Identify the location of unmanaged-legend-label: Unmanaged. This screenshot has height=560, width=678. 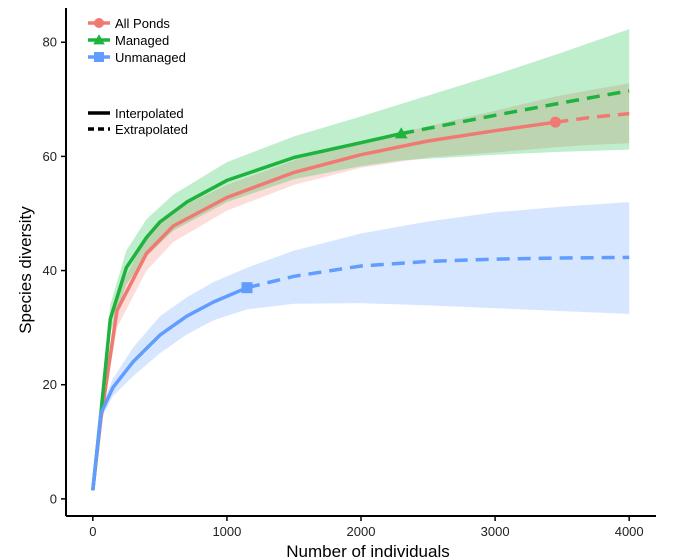
(150, 57).